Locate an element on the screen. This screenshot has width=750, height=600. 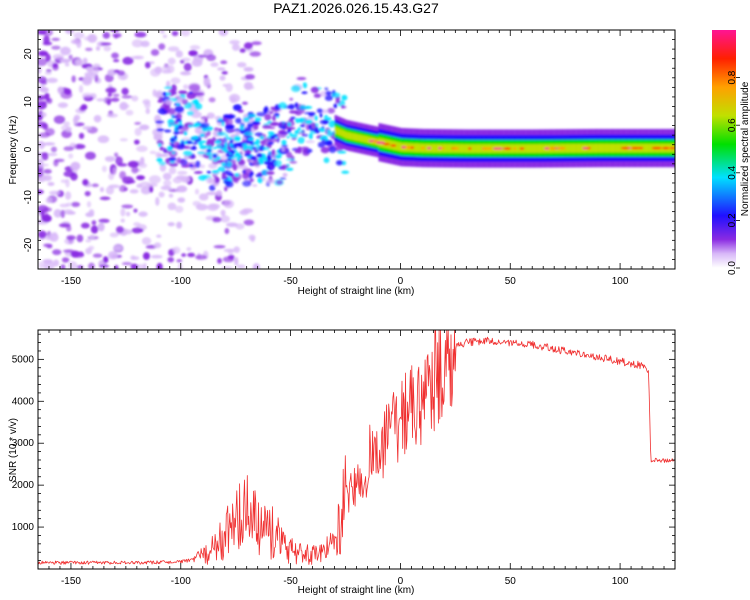
spectrogram-x-tick-label: 0 is located at coordinates (401, 281).